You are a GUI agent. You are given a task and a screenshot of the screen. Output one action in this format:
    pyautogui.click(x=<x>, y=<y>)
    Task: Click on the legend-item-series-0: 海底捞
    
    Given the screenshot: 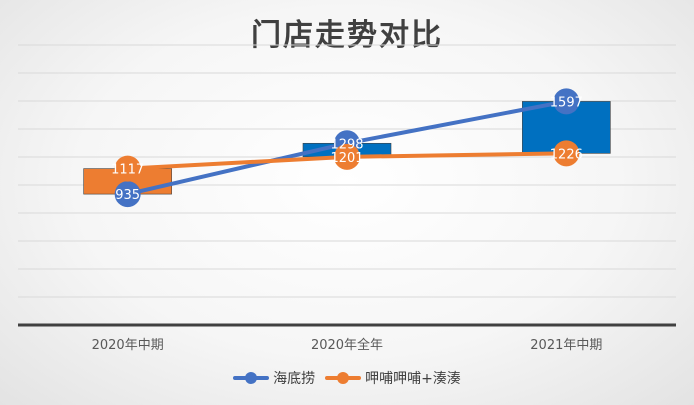 What is the action you would take?
    pyautogui.click(x=274, y=378)
    